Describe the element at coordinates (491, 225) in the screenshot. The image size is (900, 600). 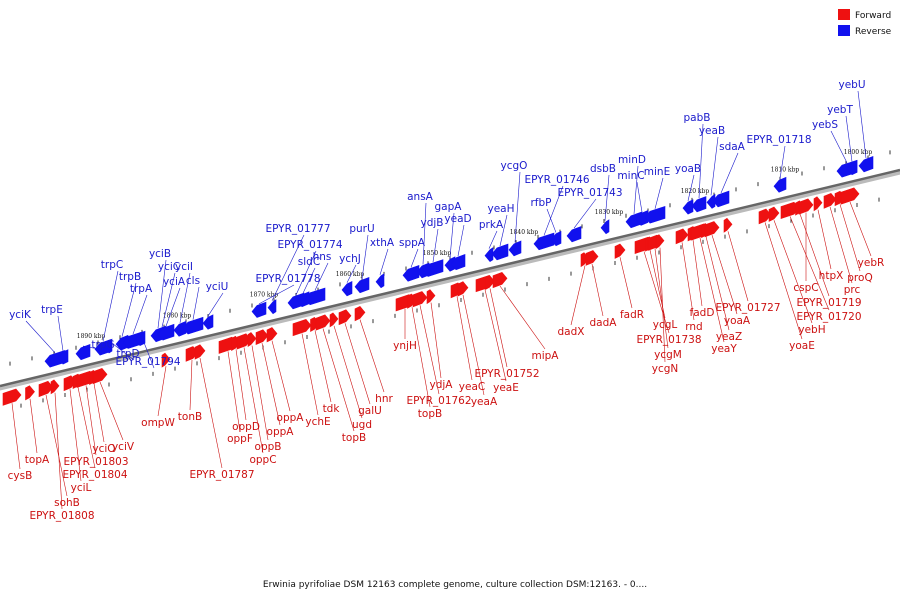
I see `reverse-gene-label: prkA` at that location.